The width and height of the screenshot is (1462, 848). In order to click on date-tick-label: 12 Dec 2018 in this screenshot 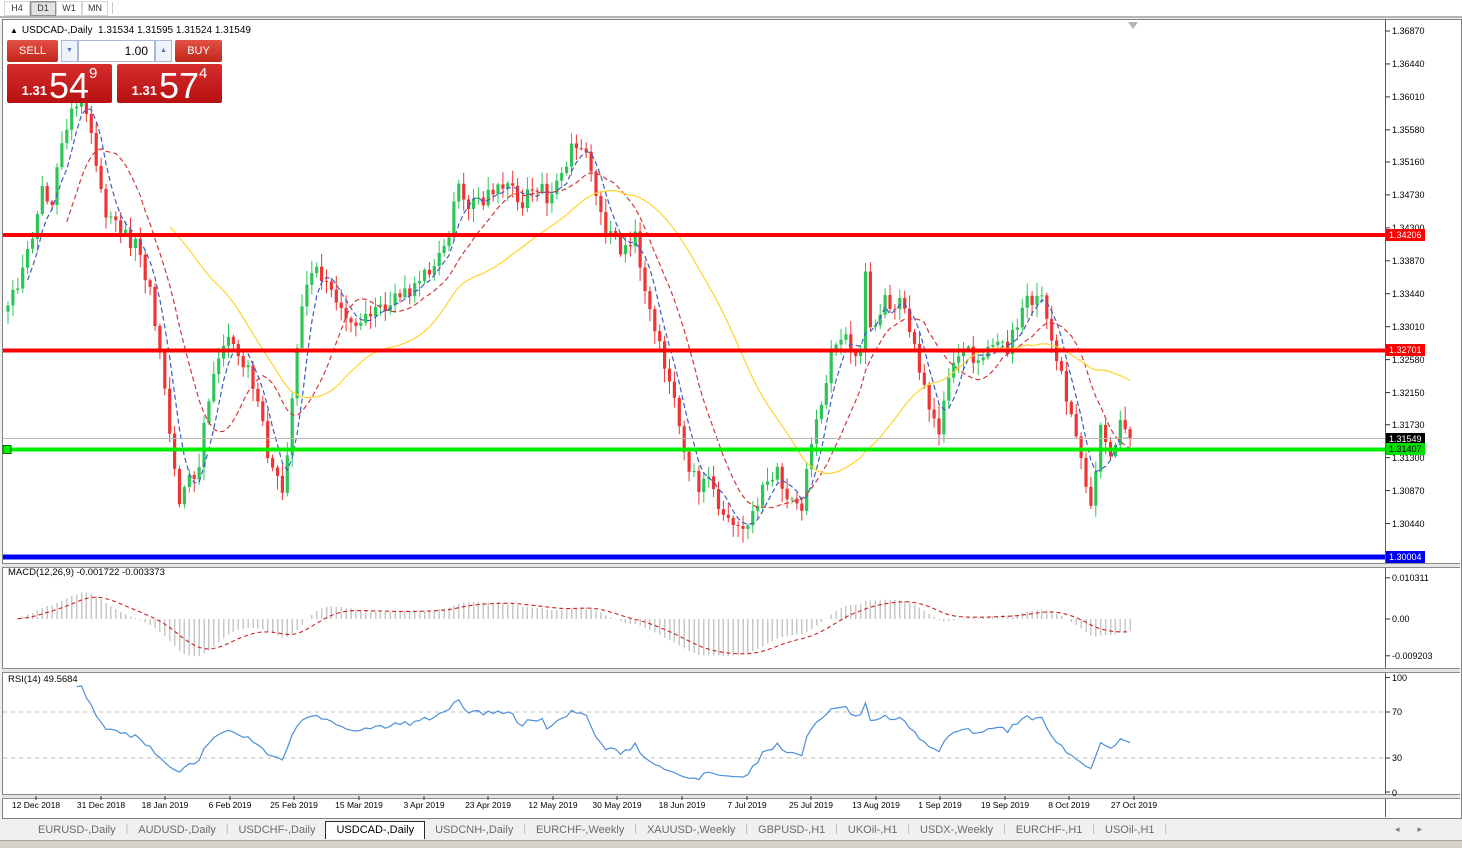, I will do `click(36, 805)`.